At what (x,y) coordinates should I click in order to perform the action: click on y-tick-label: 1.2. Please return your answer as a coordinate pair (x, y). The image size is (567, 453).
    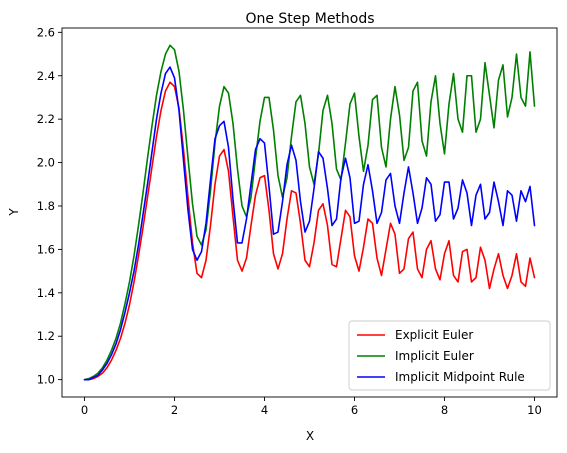
    Looking at the image, I should click on (46, 336).